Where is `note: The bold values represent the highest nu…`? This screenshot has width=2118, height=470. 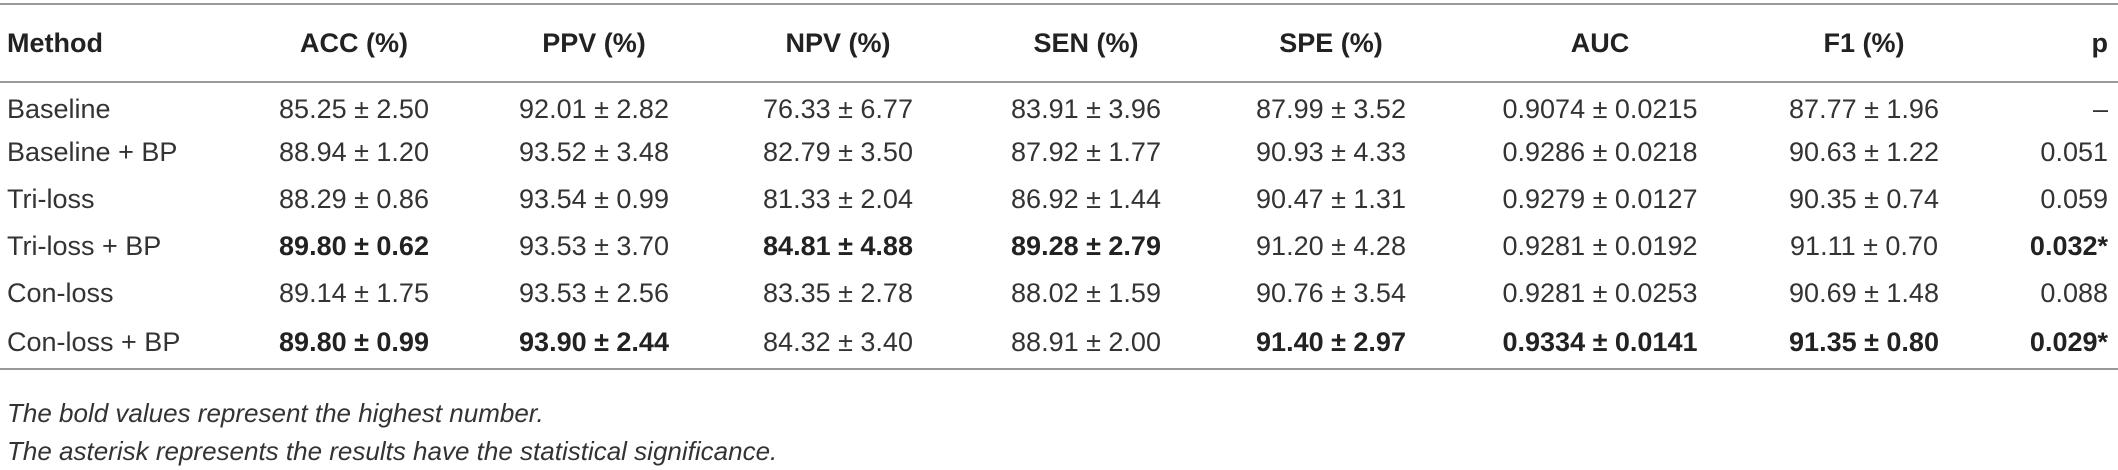
note: The bold values represent the highest nu… is located at coordinates (275, 413).